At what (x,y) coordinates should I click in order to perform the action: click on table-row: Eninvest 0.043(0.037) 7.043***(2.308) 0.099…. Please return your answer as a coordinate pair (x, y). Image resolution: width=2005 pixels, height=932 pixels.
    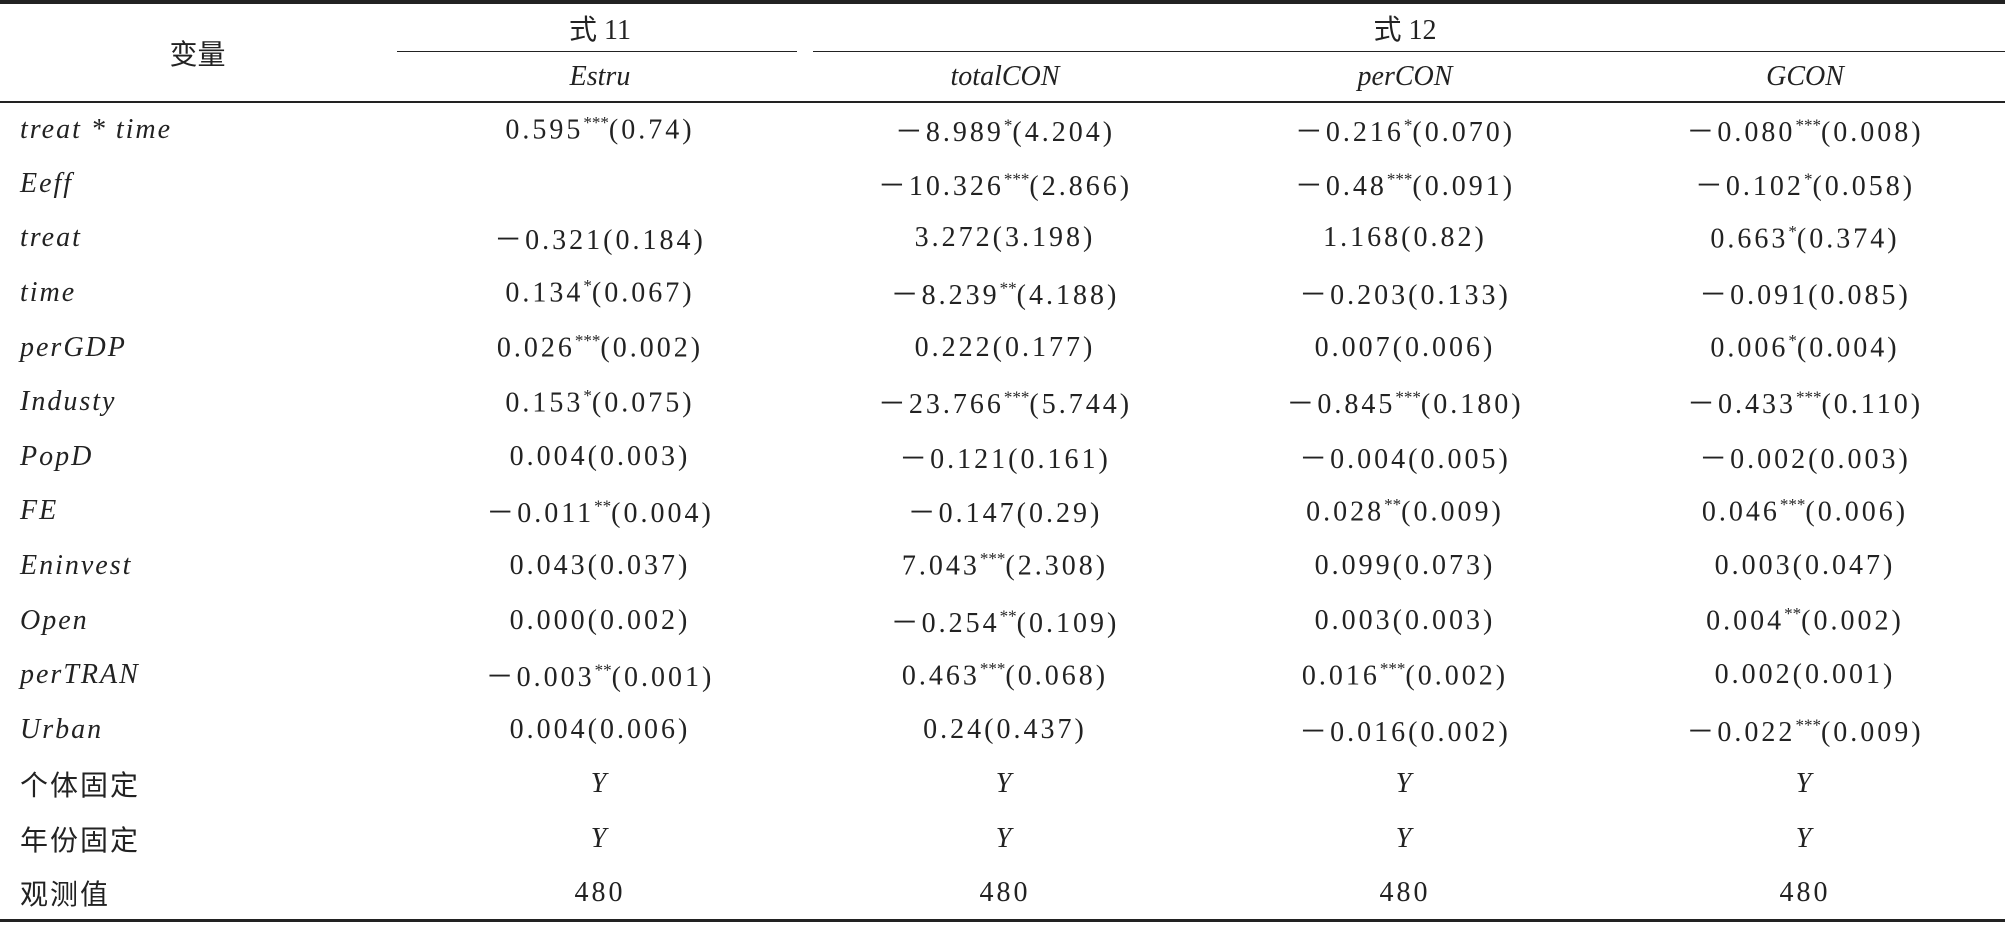
    Looking at the image, I should click on (1002, 566).